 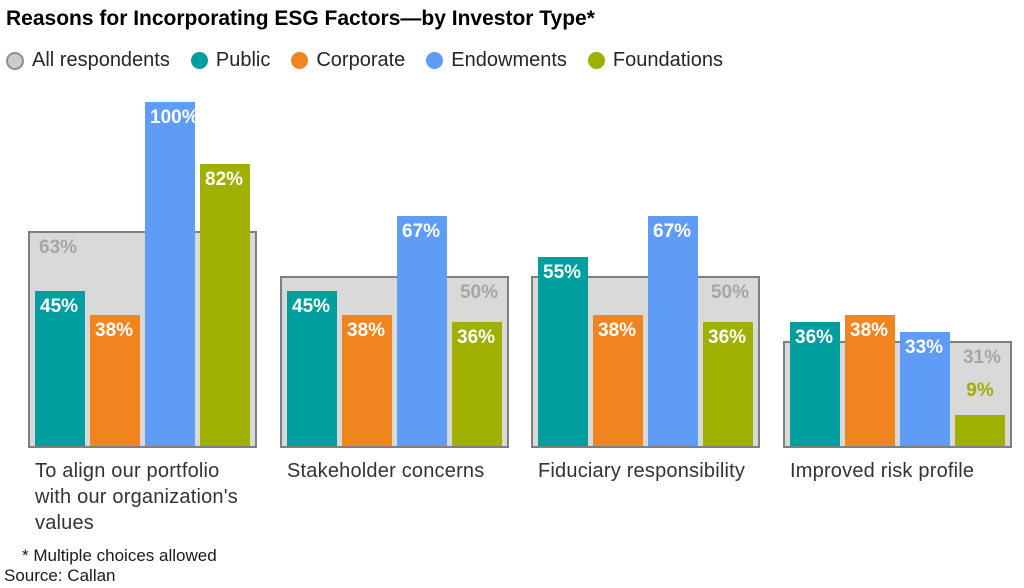 What do you see at coordinates (101, 60) in the screenshot?
I see `legend-label: All respondents` at bounding box center [101, 60].